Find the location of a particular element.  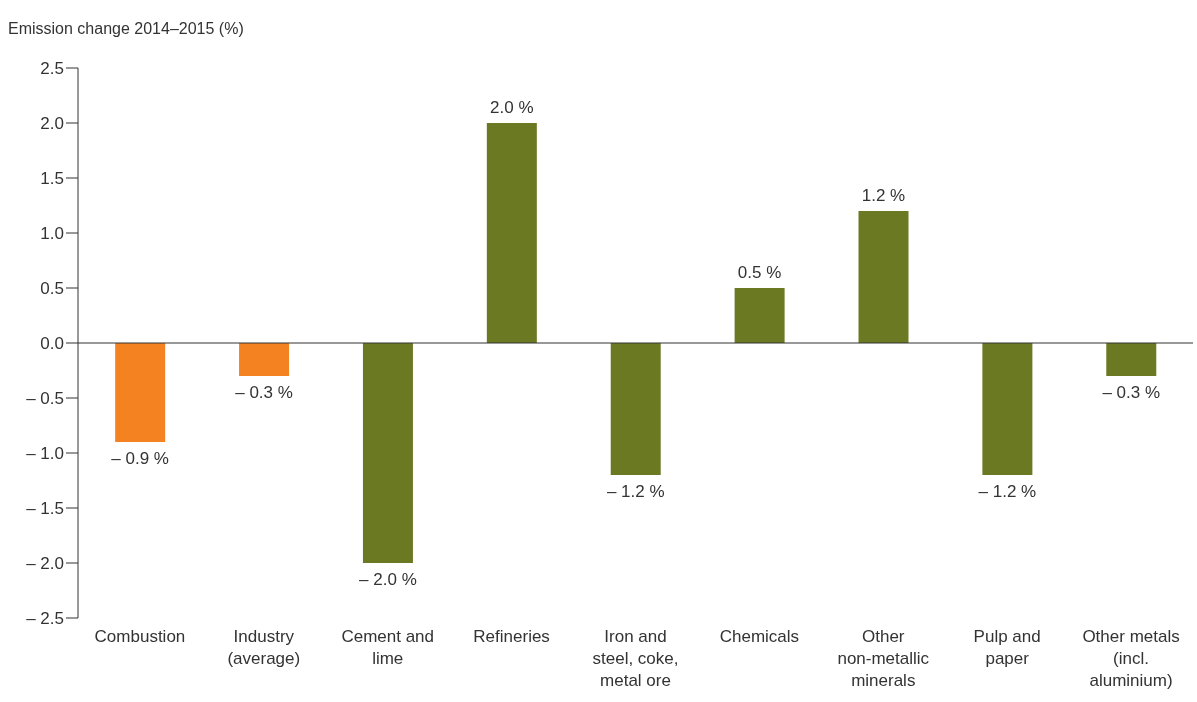

y-tick-label: 2.0 is located at coordinates (52, 124).